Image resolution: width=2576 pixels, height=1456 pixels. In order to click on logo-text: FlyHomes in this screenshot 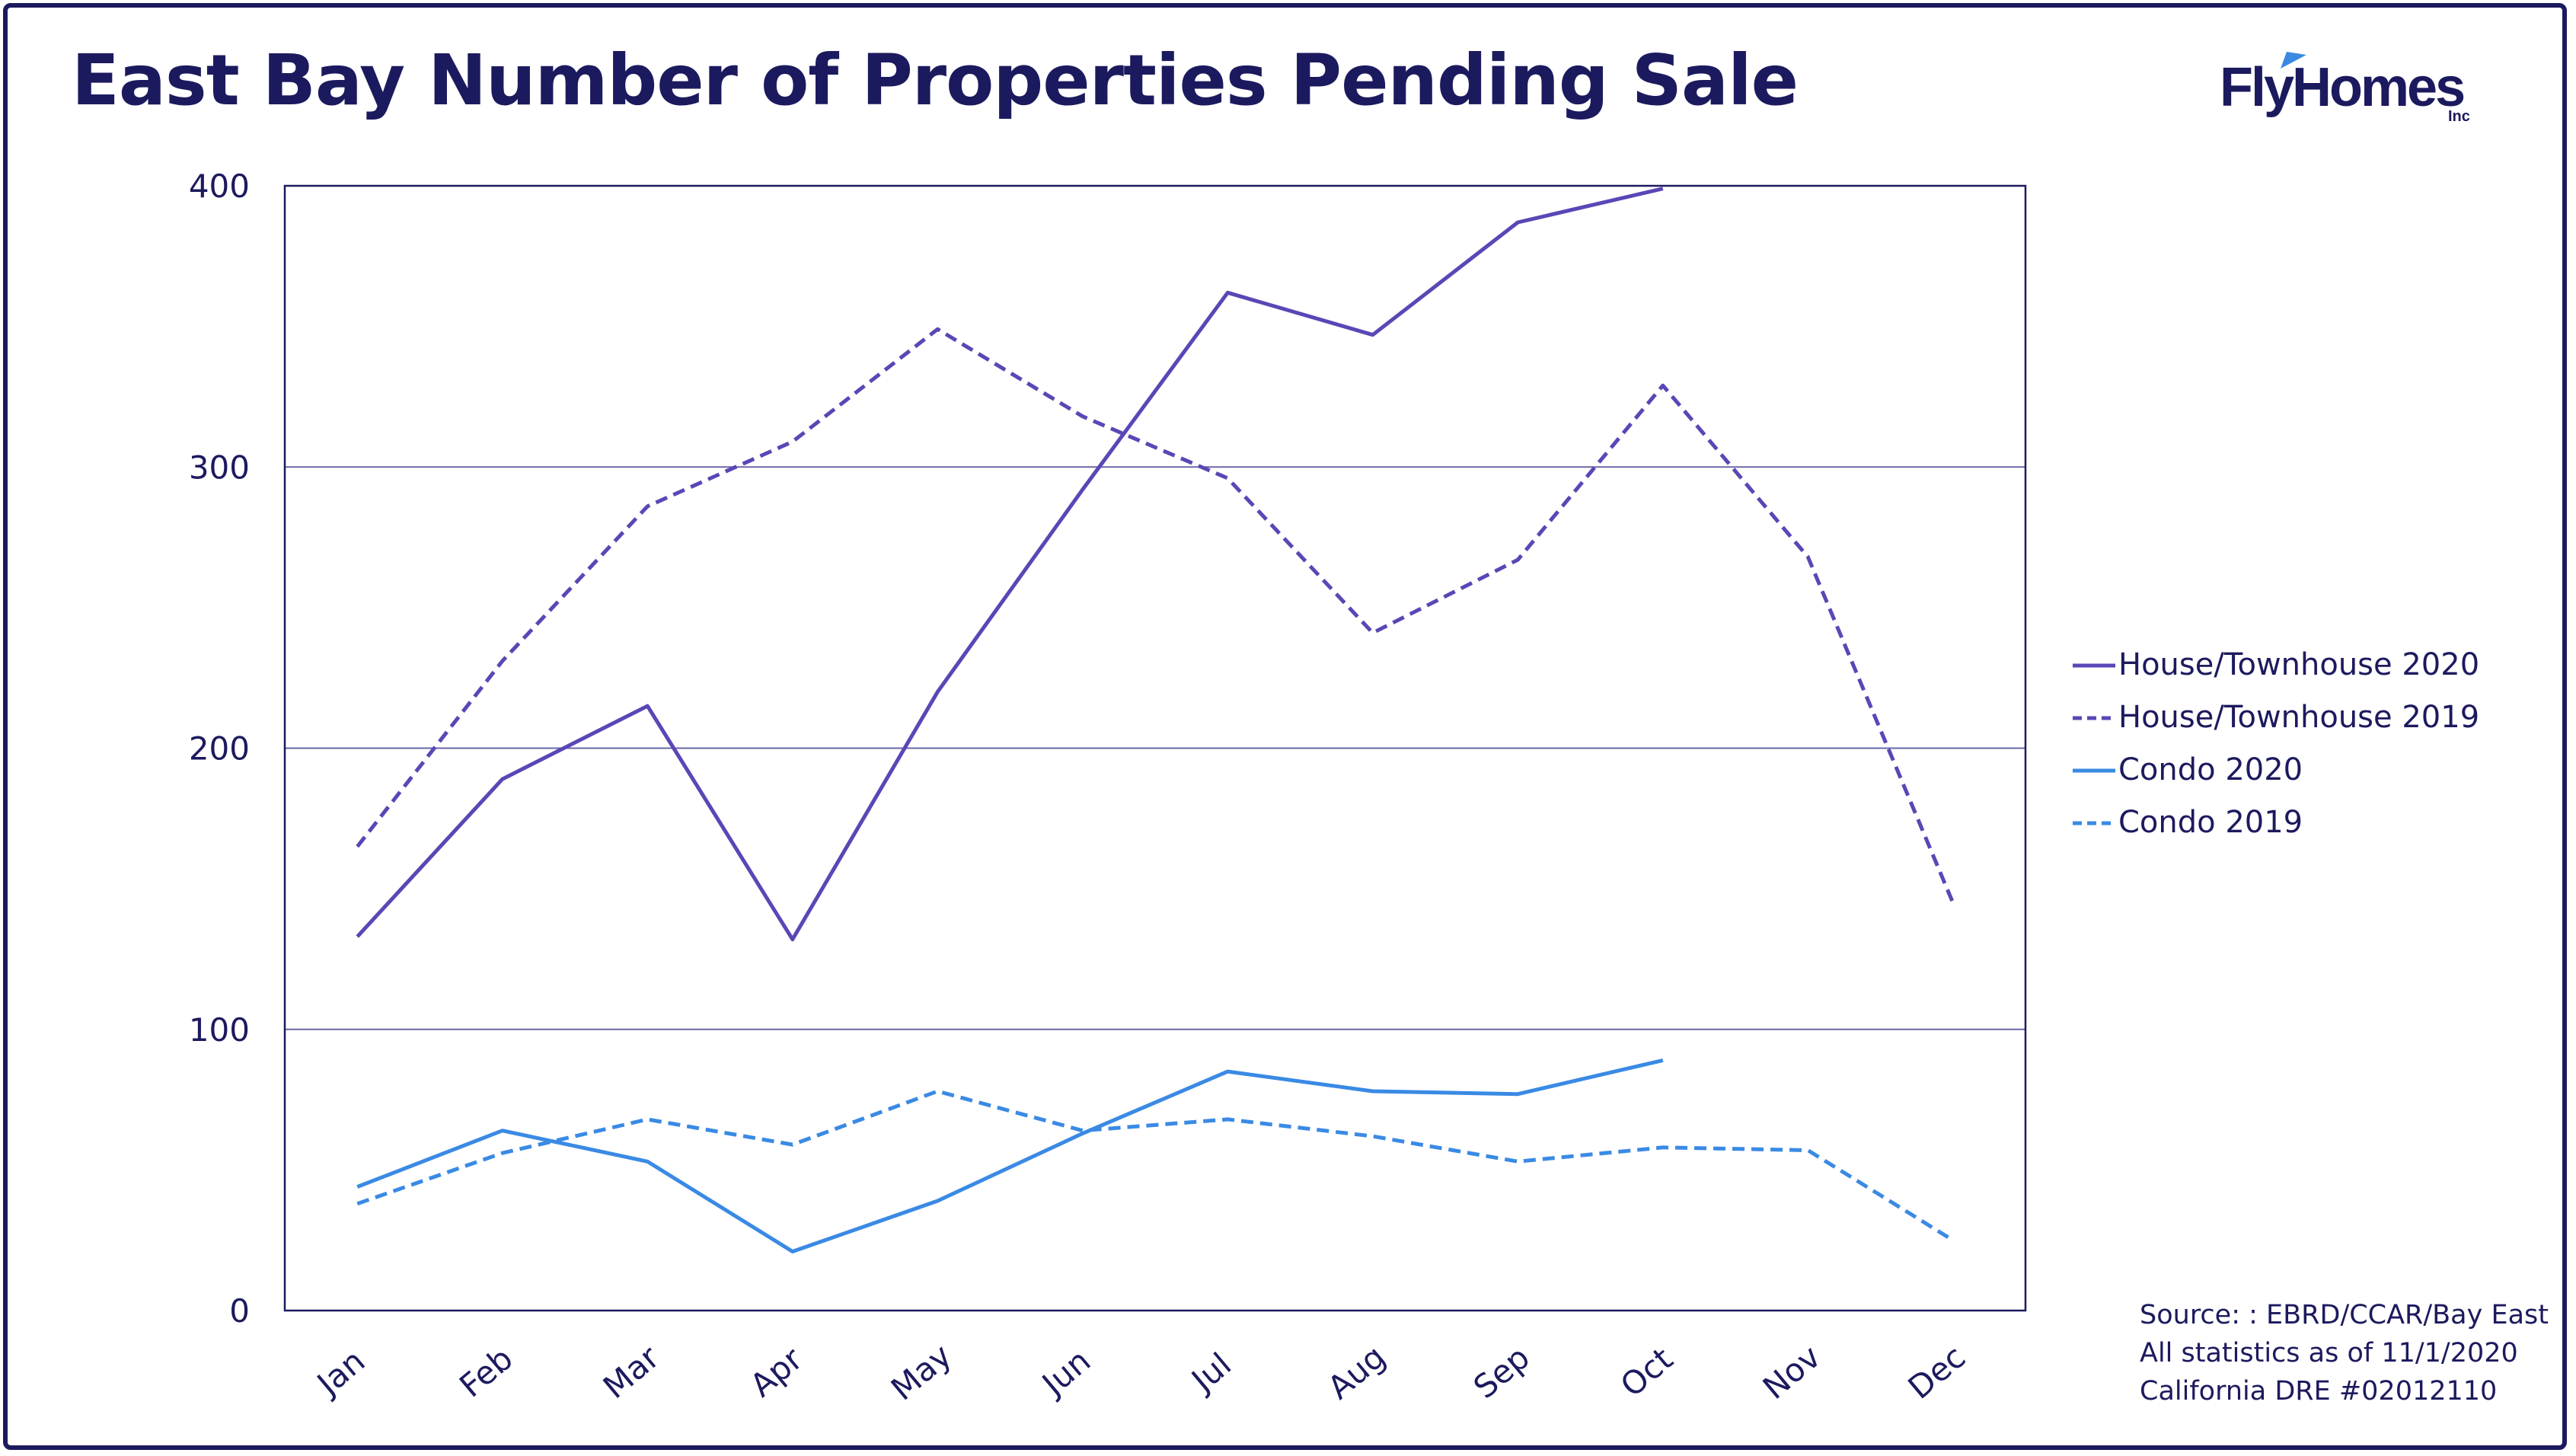, I will do `click(2343, 87)`.